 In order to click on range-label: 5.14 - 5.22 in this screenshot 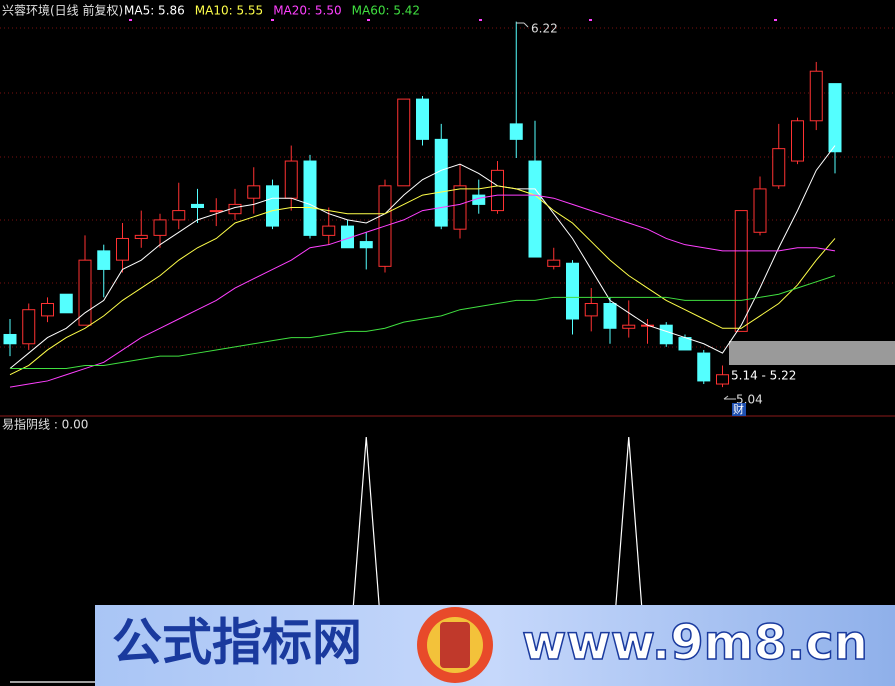, I will do `click(763, 376)`.